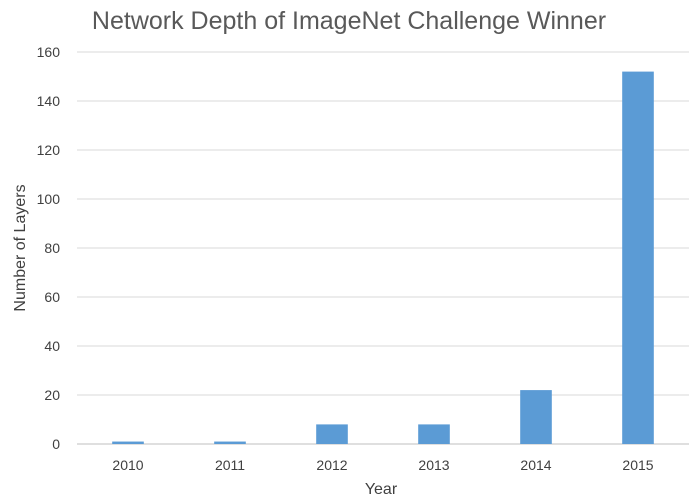 This screenshot has height=499, width=699. What do you see at coordinates (128, 442) in the screenshot?
I see `bar-2010` at bounding box center [128, 442].